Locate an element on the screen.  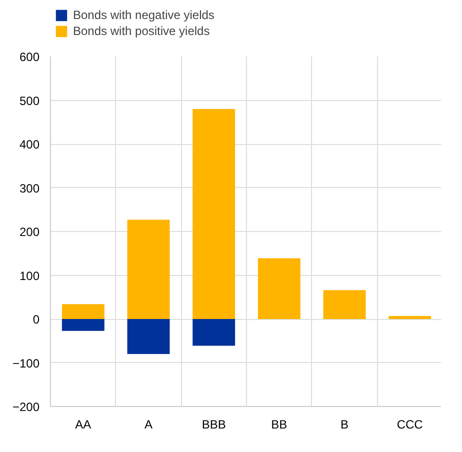
y-tick-label: 200 is located at coordinates (29, 232).